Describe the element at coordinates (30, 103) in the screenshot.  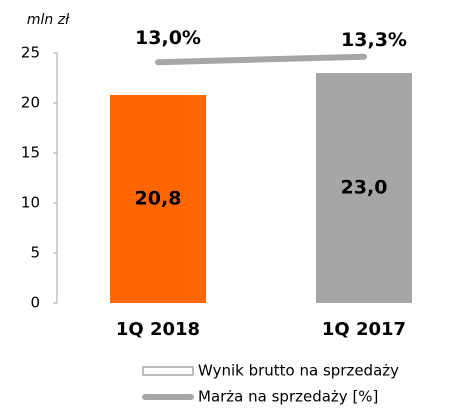
I see `y-tick-label: 20` at that location.